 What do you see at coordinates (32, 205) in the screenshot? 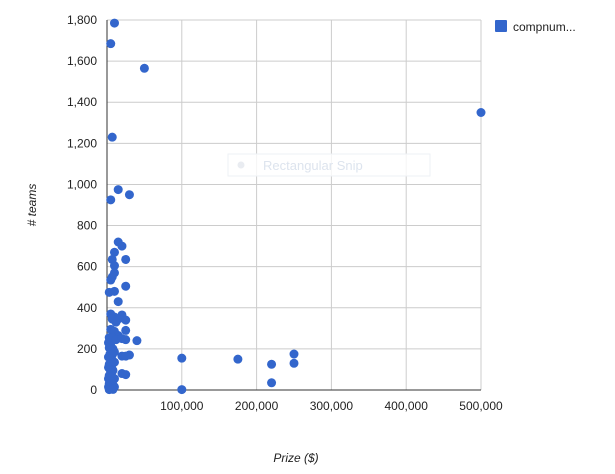
I see `y-axis-title: # teams` at bounding box center [32, 205].